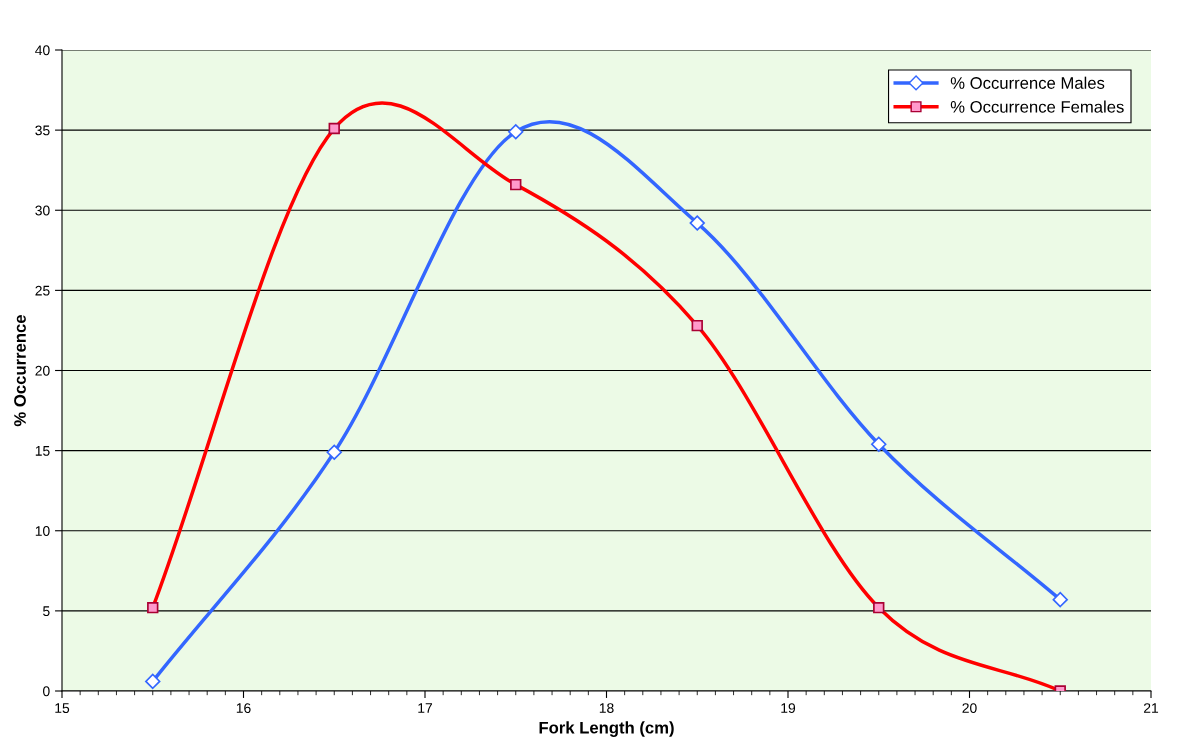  Describe the element at coordinates (46, 691) in the screenshot. I see `y-tick-label: 0` at that location.